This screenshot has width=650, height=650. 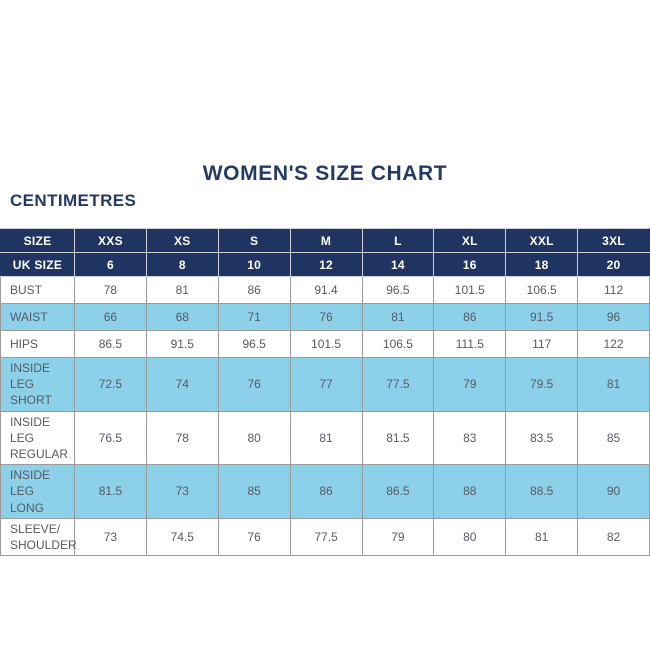 What do you see at coordinates (110, 240) in the screenshot?
I see `column-header-xxs: XXS` at bounding box center [110, 240].